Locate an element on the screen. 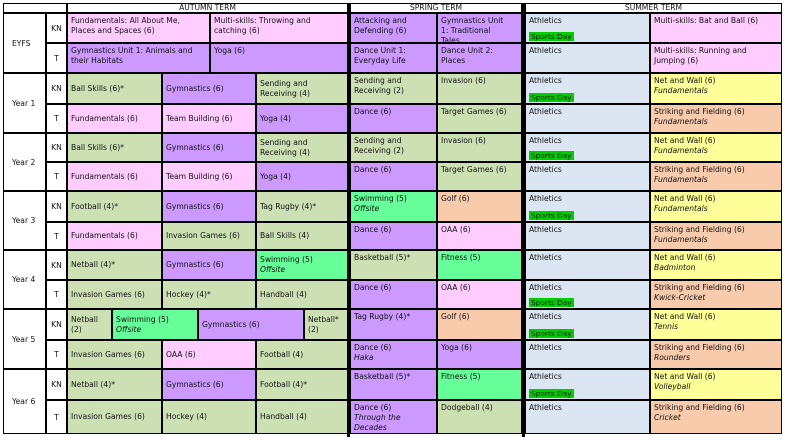 Image resolution: width=785 pixels, height=440 pixels. activity-sublabel: Kwick-Cricket is located at coordinates (680, 297).